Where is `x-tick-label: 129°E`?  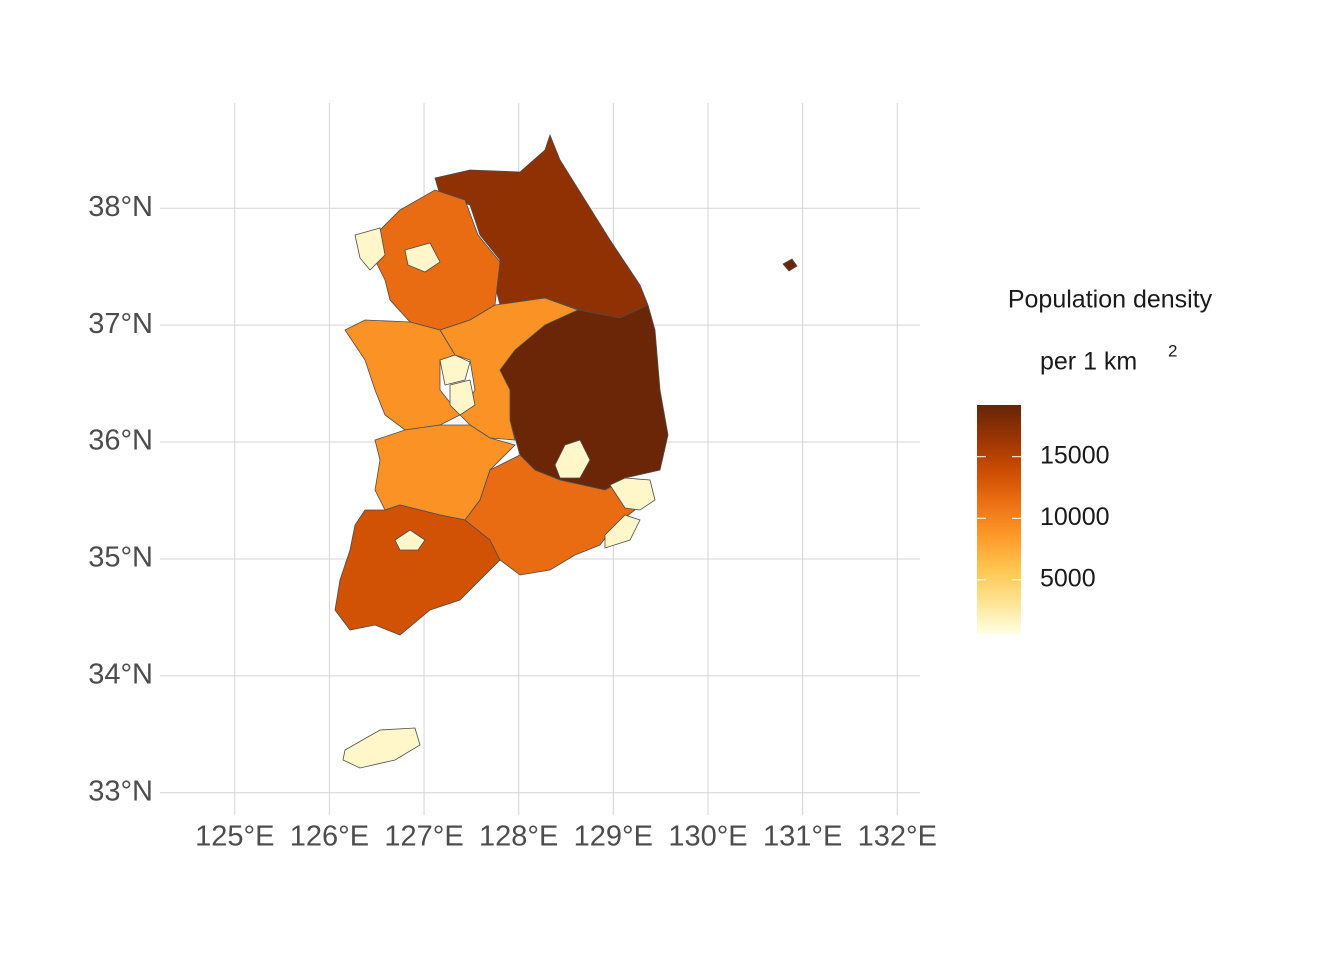 x-tick-label: 129°E is located at coordinates (613, 837).